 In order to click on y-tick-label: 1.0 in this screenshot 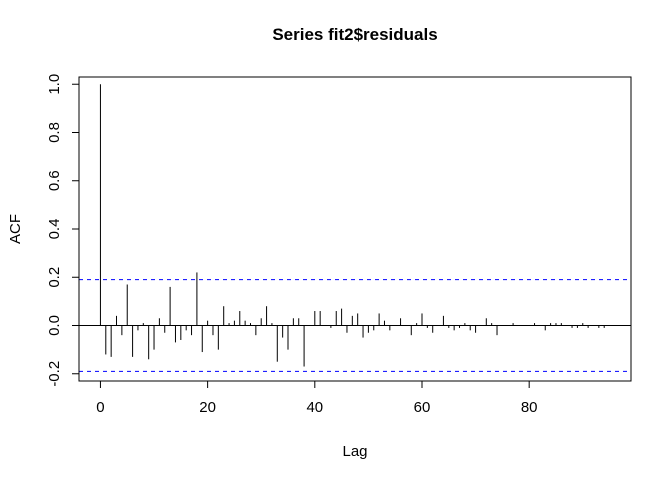, I will do `click(54, 84)`.